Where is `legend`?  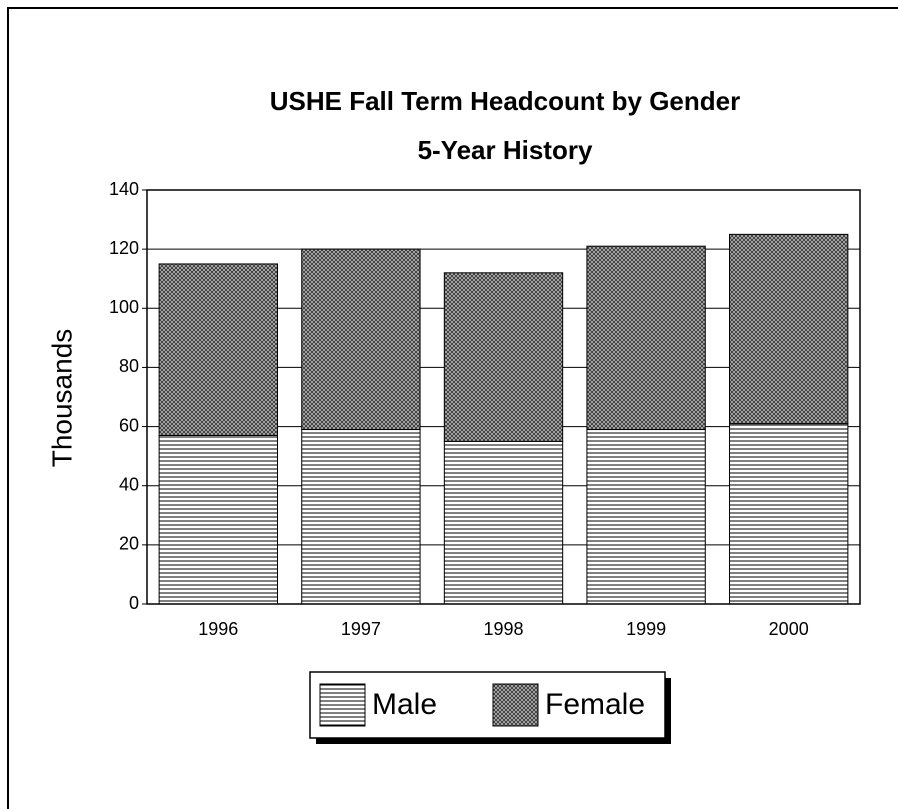
legend is located at coordinates (487, 705).